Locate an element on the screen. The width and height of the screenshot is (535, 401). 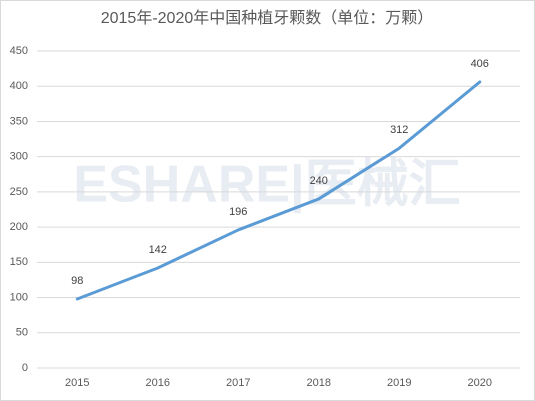
y-tick-label: 350 is located at coordinates (19, 121).